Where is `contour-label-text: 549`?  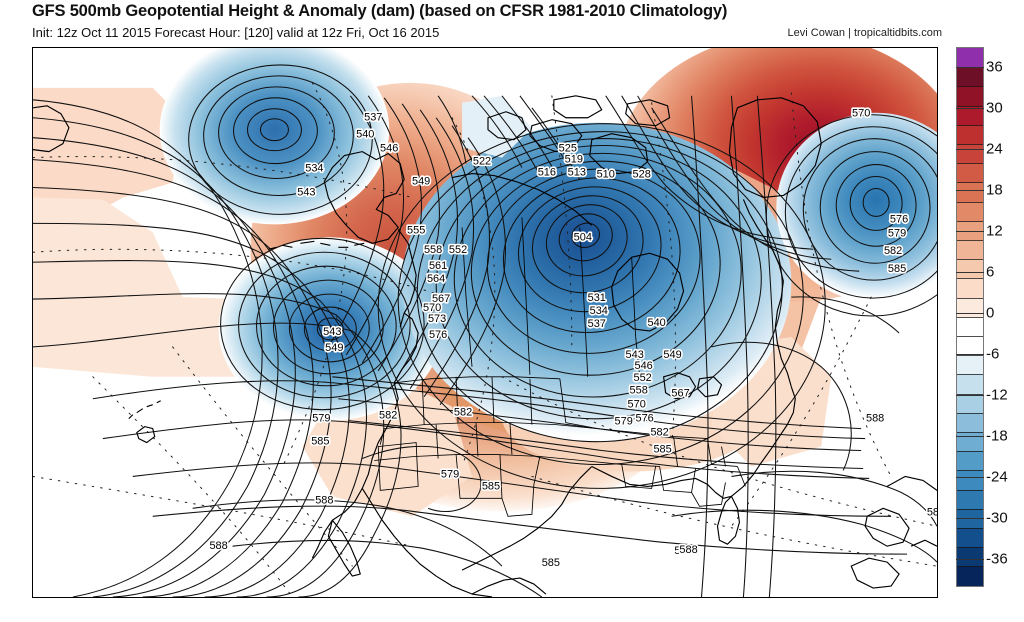
contour-label-text: 549 is located at coordinates (672, 355).